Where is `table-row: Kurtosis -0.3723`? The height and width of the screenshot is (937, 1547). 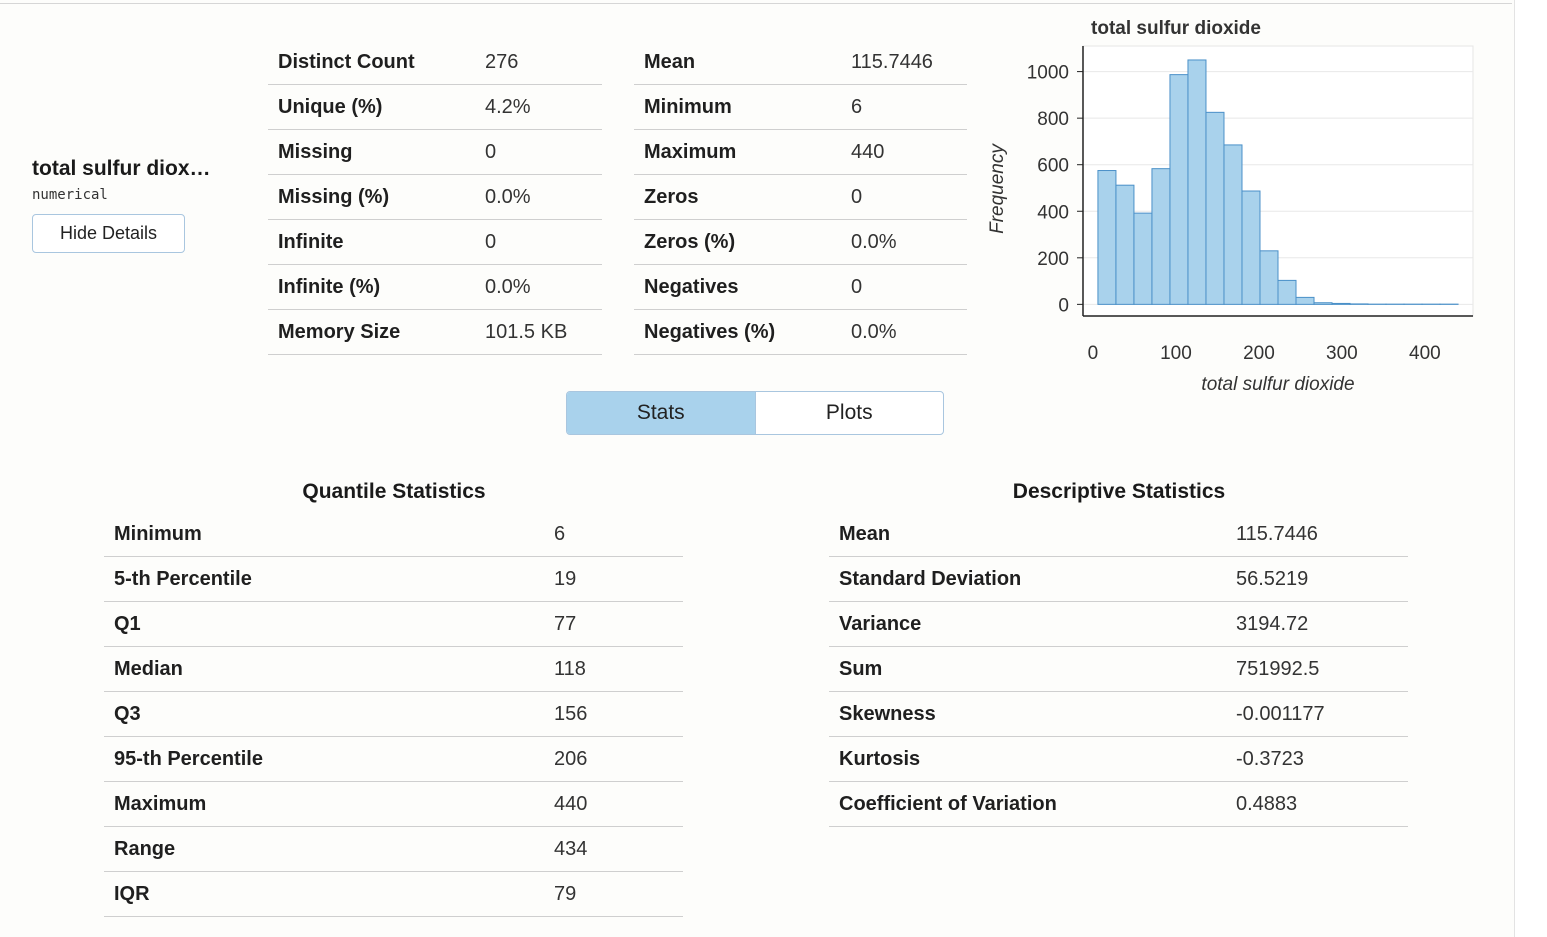 table-row: Kurtosis -0.3723 is located at coordinates (1118, 759).